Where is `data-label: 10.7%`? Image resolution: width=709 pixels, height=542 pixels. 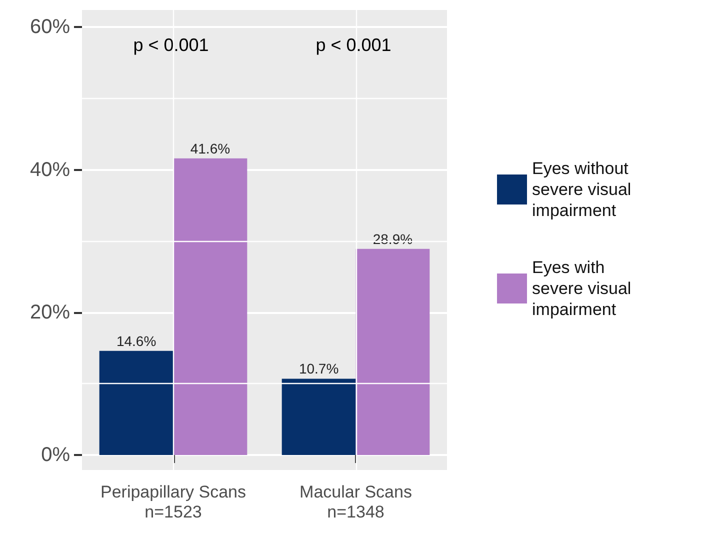 data-label: 10.7% is located at coordinates (318, 368).